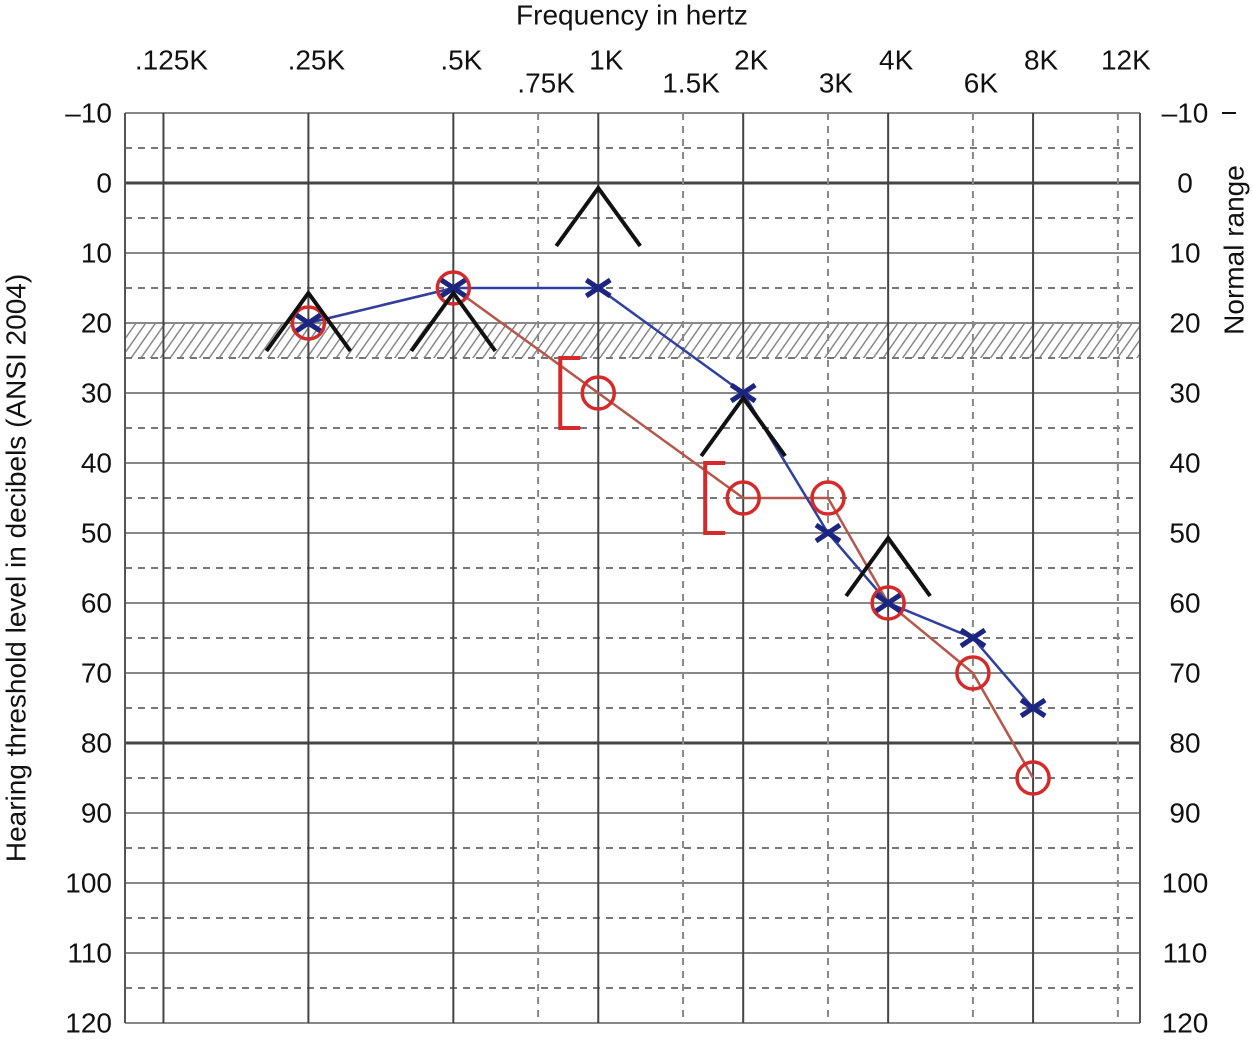  Describe the element at coordinates (1185, 882) in the screenshot. I see `y2-tick-label: 100` at that location.